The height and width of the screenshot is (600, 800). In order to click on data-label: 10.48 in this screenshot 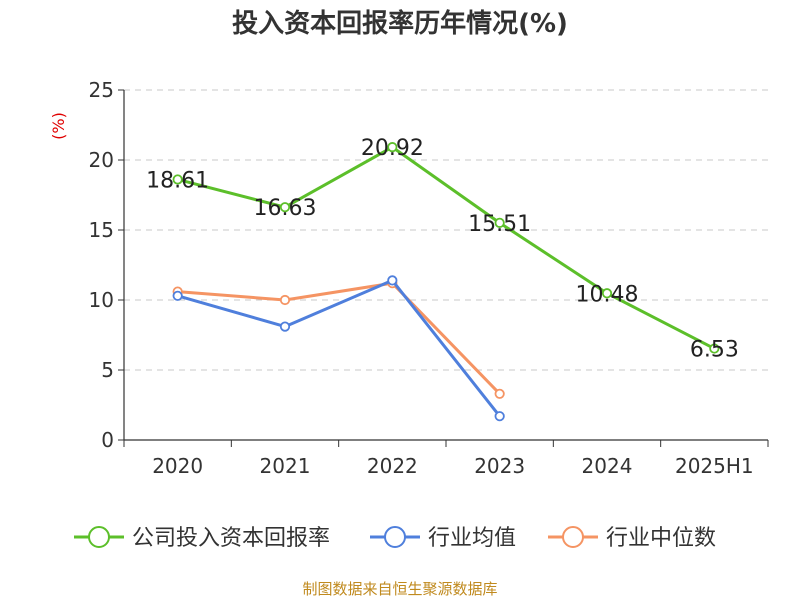, I will do `click(607, 294)`.